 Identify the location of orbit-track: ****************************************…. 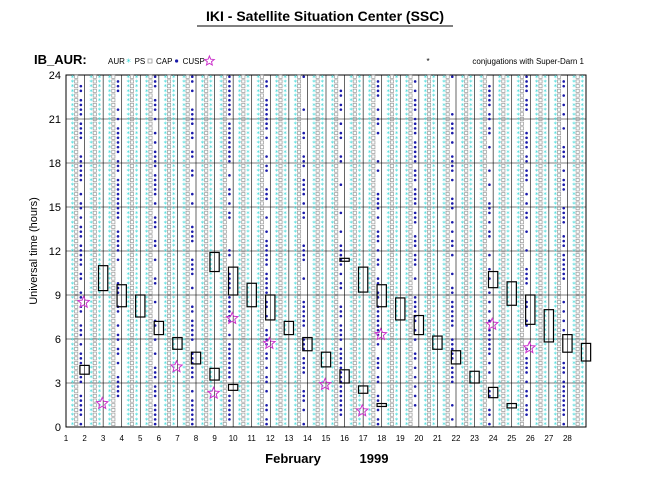
(285, 251).